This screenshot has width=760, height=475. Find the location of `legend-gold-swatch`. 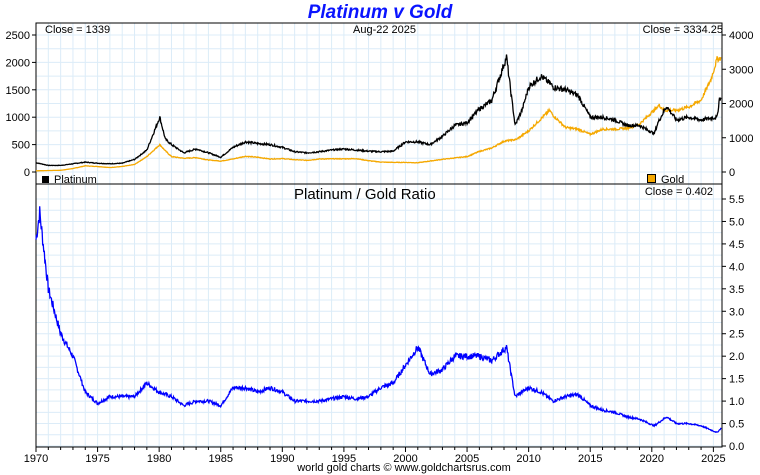

legend-gold-swatch is located at coordinates (651, 178).